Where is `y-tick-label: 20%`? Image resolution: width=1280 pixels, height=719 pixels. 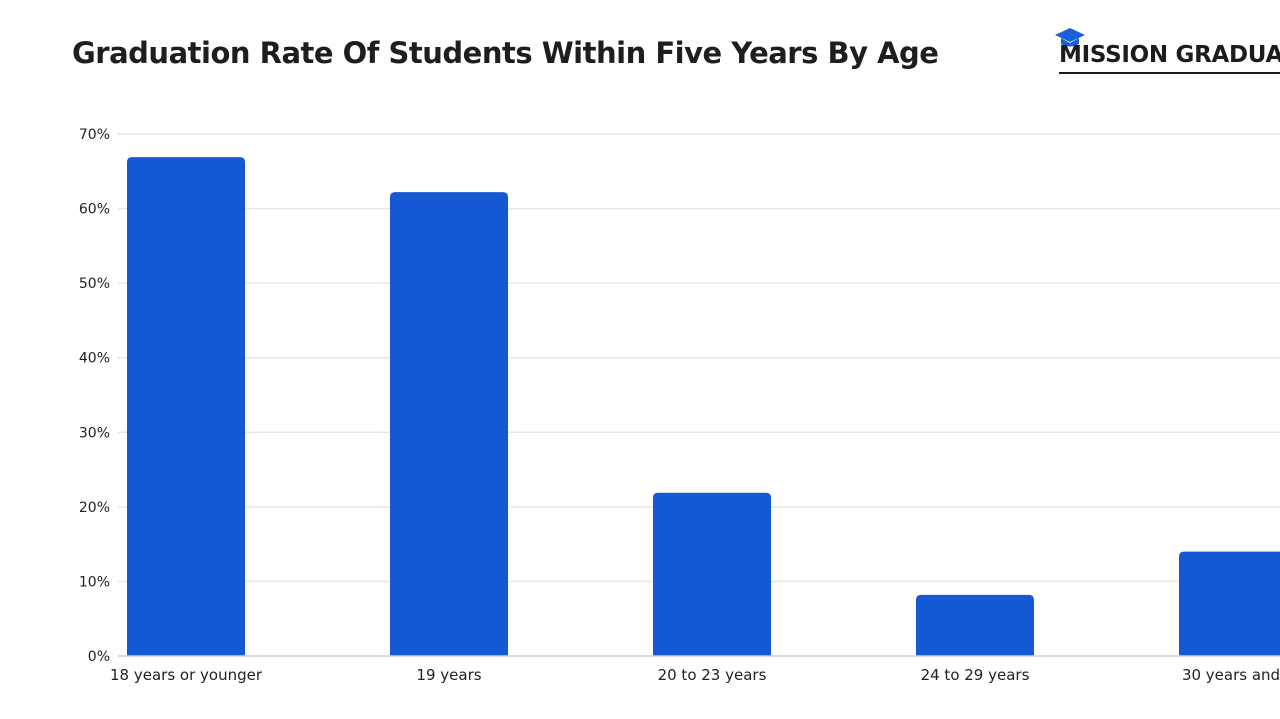
y-tick-label: 20% is located at coordinates (94, 508).